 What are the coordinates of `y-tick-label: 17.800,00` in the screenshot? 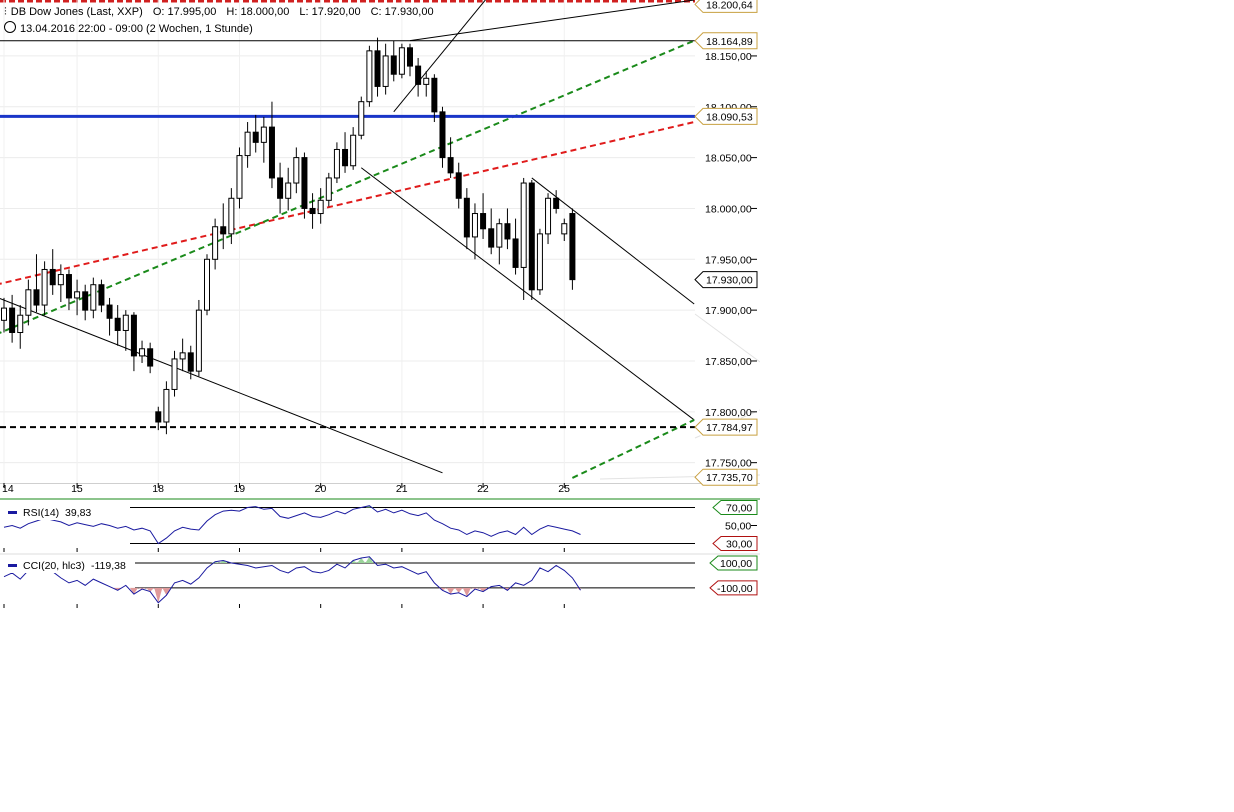 It's located at (728, 413).